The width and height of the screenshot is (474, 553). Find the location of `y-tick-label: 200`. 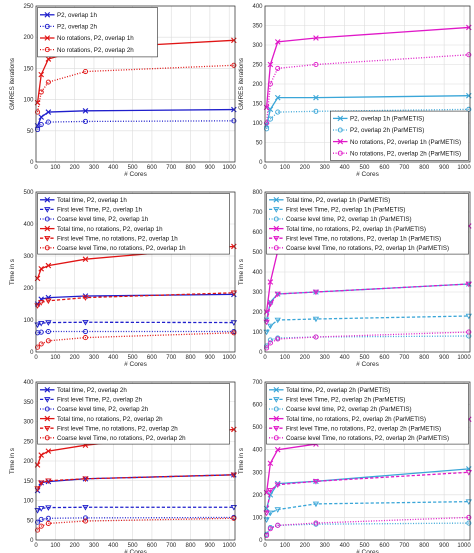

y-tick-label: 200 is located at coordinates (28, 38).